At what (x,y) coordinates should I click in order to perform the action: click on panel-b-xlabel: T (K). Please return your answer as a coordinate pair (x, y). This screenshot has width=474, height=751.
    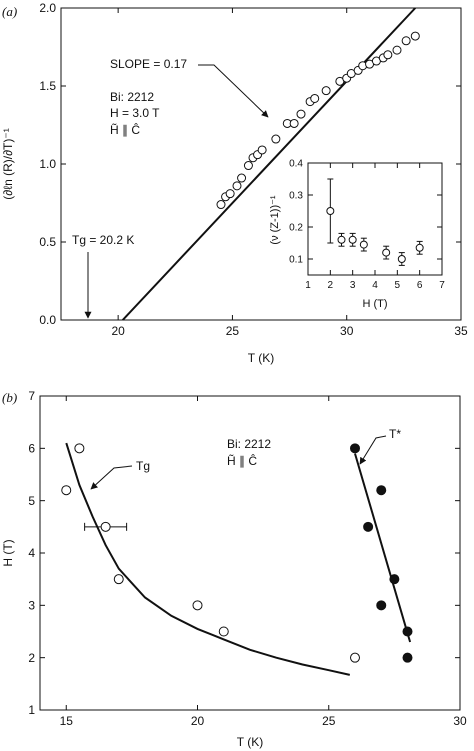
    Looking at the image, I should click on (250, 742).